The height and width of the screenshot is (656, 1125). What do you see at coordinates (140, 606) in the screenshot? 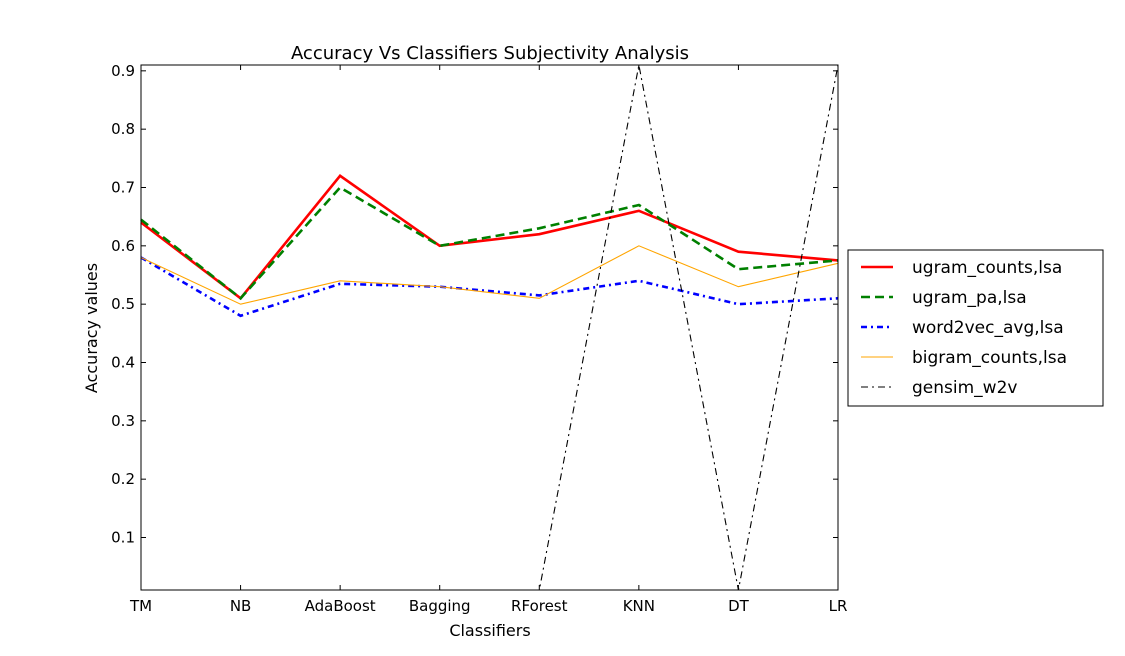
I see `x-tick-label-tm: TM` at bounding box center [140, 606].